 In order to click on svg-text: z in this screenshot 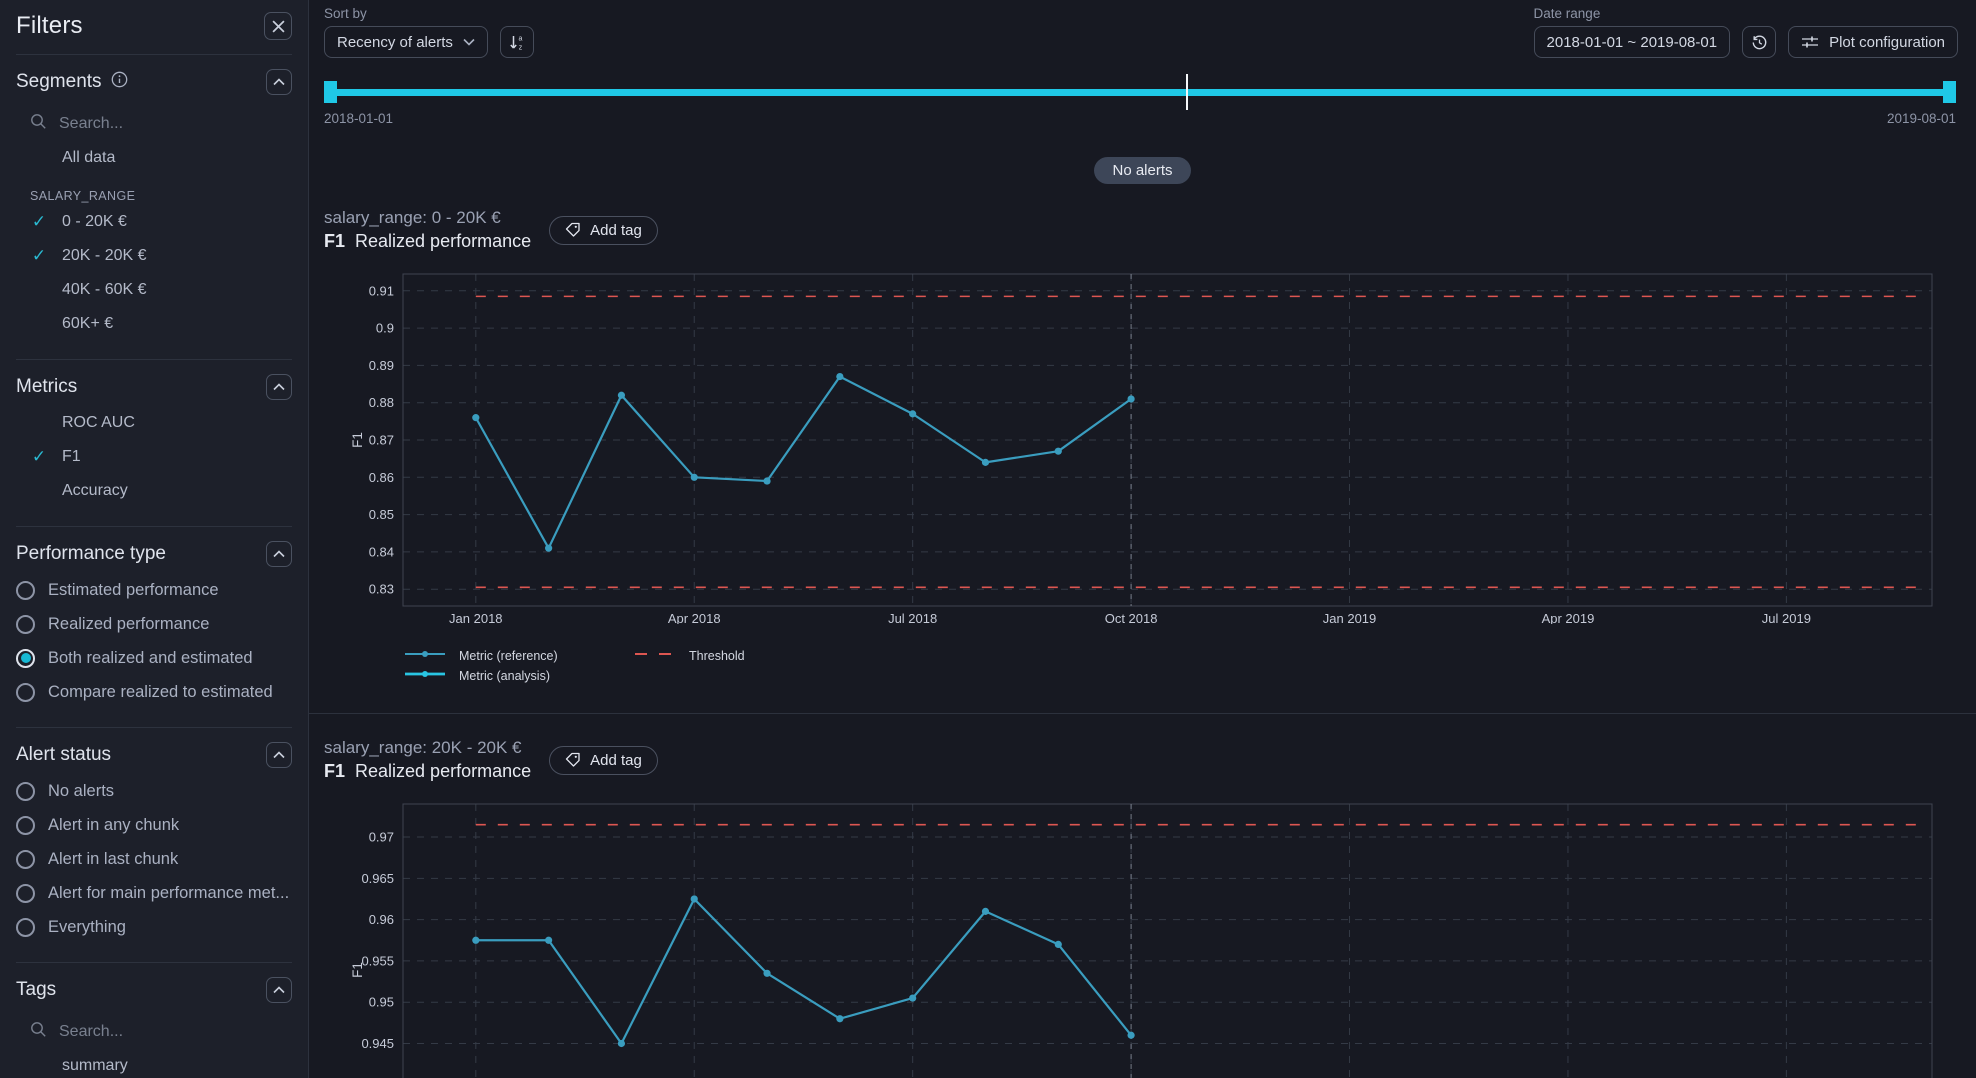, I will do `click(521, 47)`.